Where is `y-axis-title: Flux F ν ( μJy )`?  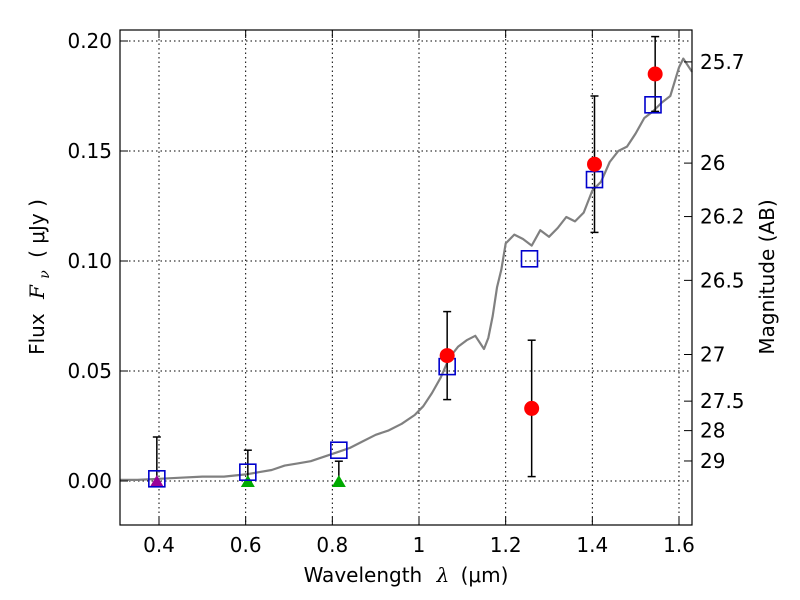 y-axis-title: Flux F ν ( μJy ) is located at coordinates (39, 277).